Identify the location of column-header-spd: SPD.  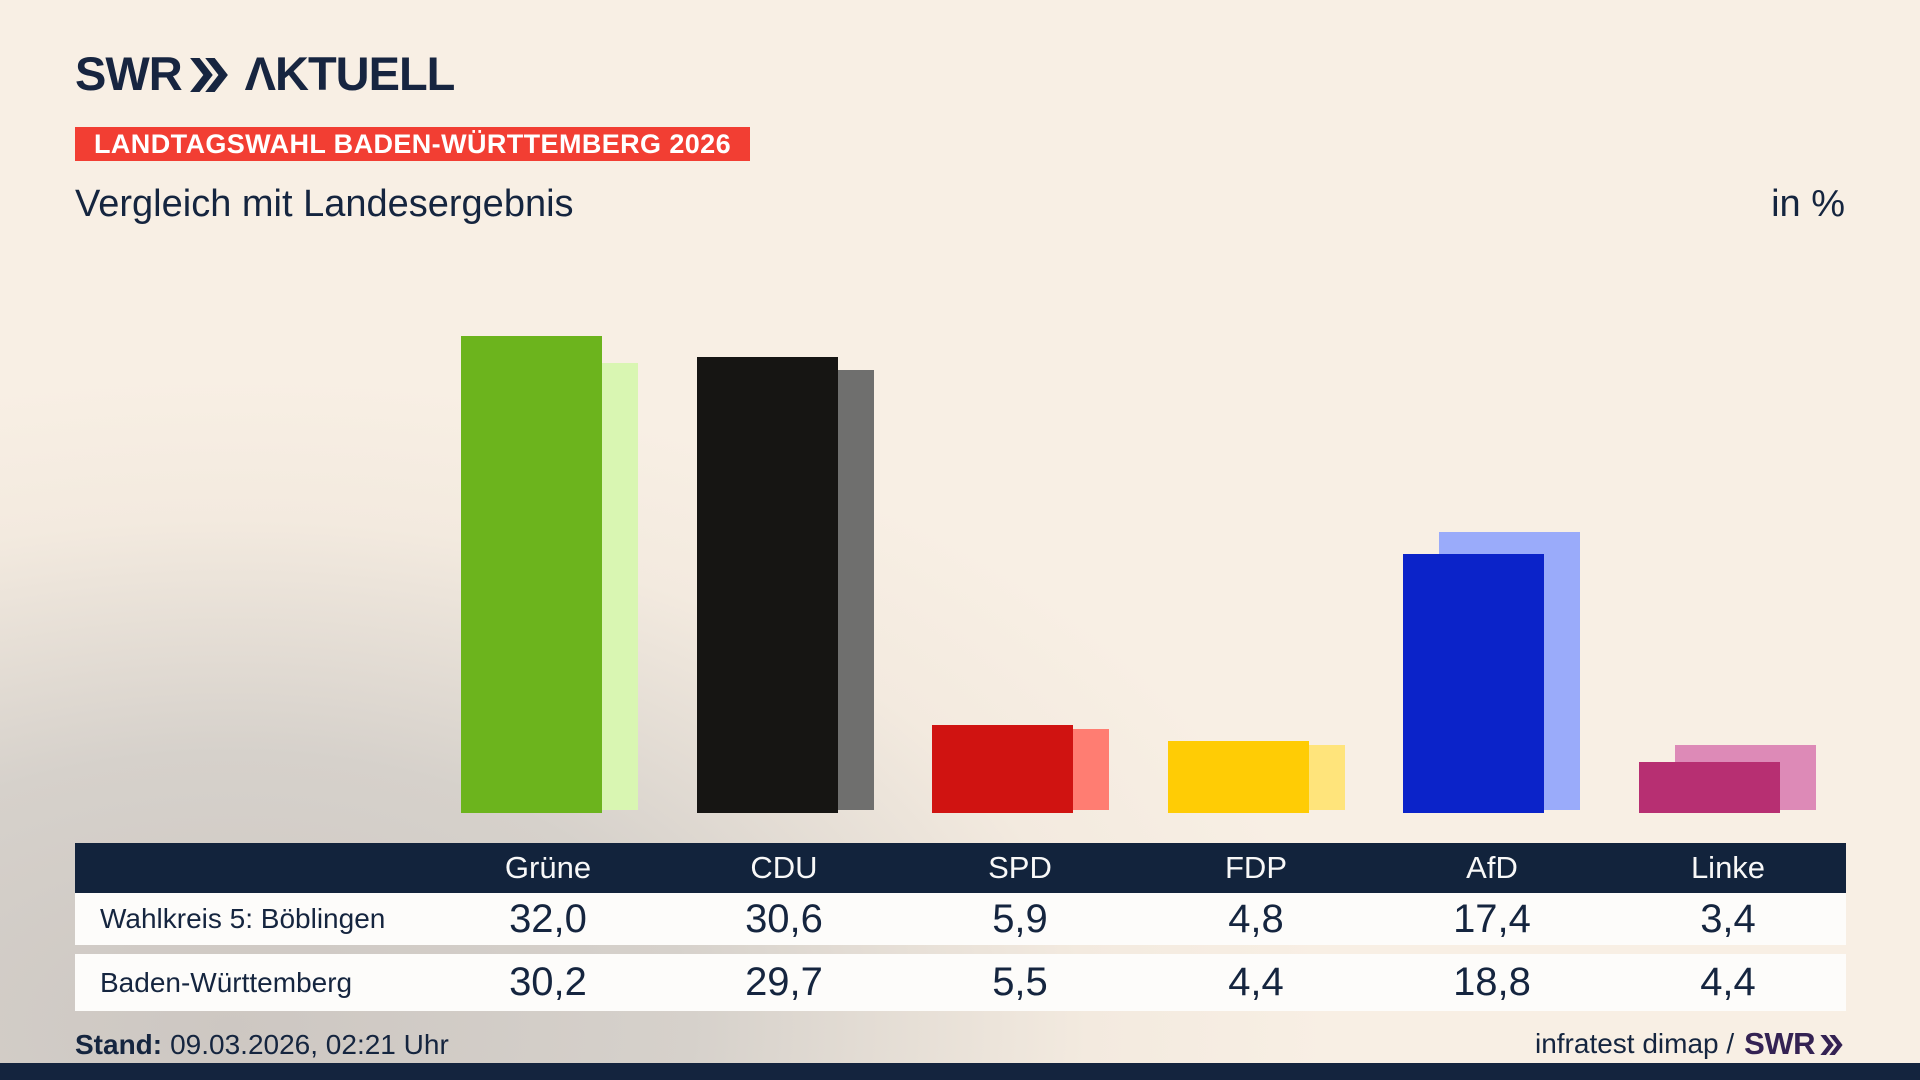
(1020, 867).